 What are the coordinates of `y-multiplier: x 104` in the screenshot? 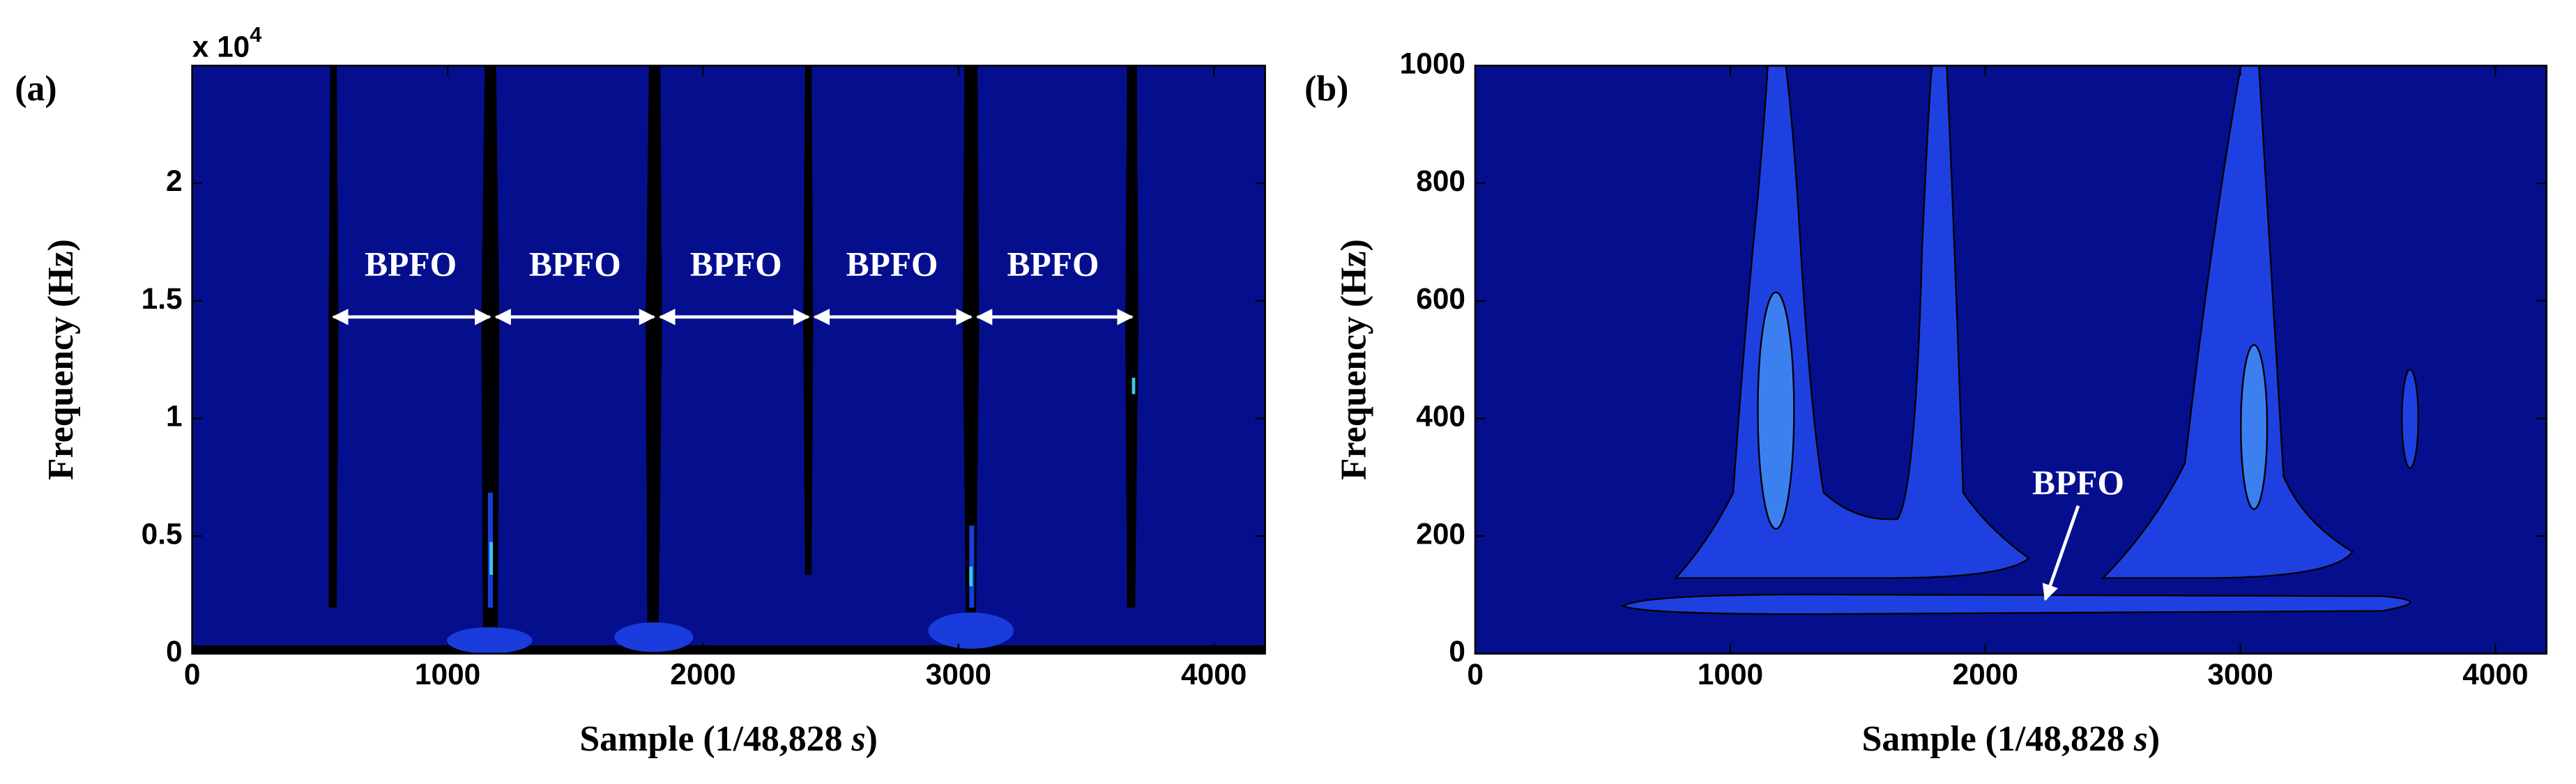 It's located at (227, 43).